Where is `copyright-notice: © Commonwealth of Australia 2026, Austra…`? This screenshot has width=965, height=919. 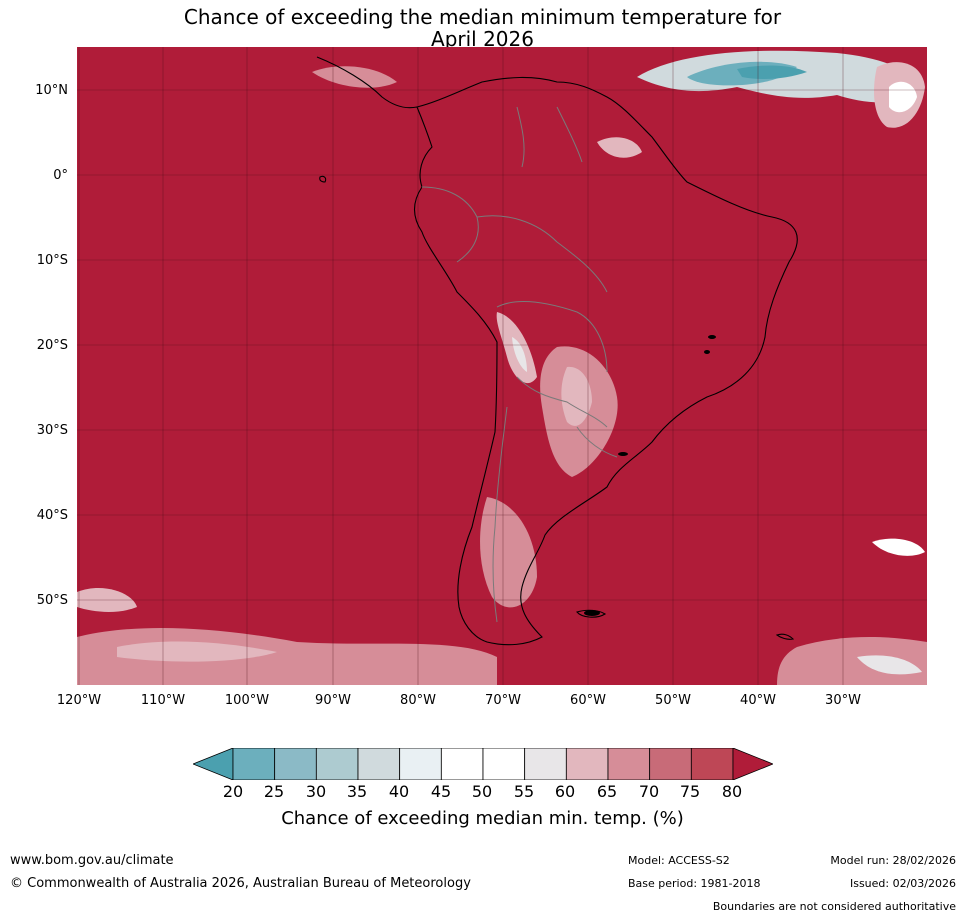 copyright-notice: © Commonwealth of Australia 2026, Austra… is located at coordinates (240, 883).